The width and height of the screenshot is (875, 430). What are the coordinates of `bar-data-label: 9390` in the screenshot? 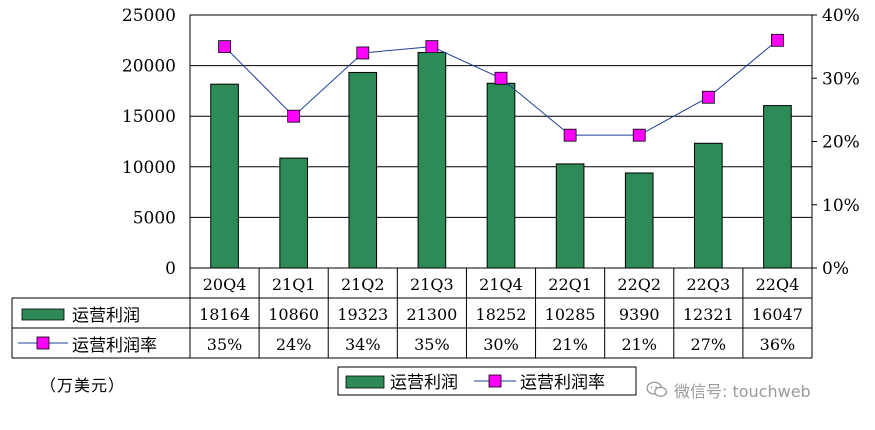 It's located at (639, 314).